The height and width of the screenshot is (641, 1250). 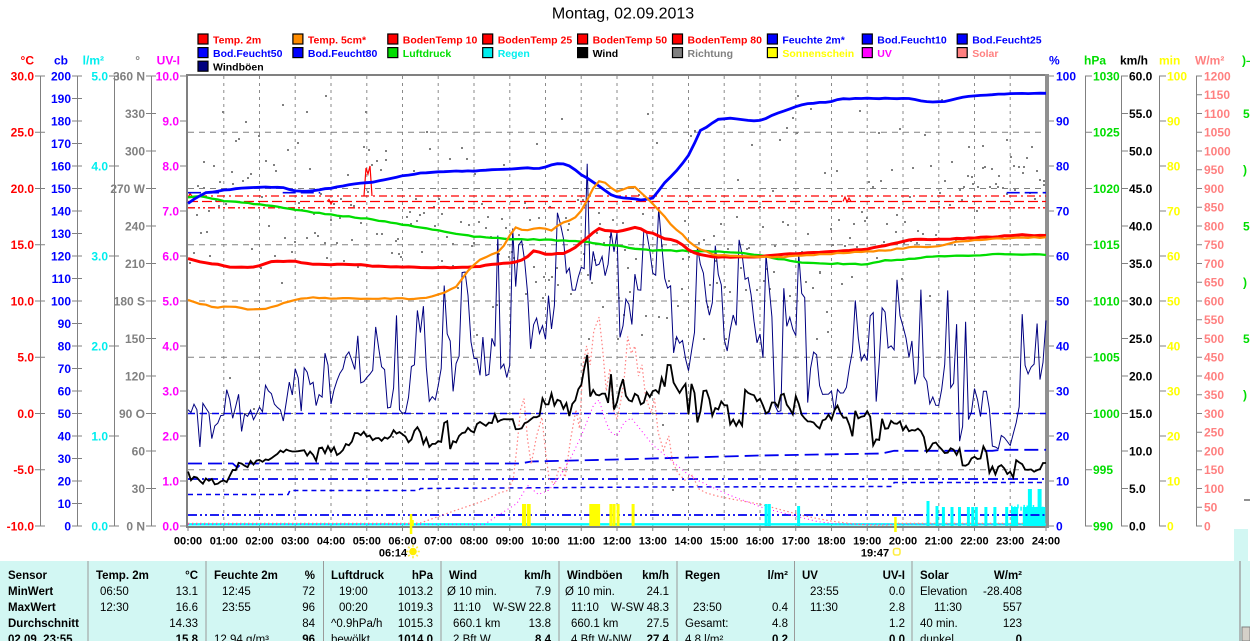 What do you see at coordinates (1063, 166) in the screenshot?
I see `svg-text: 80` at bounding box center [1063, 166].